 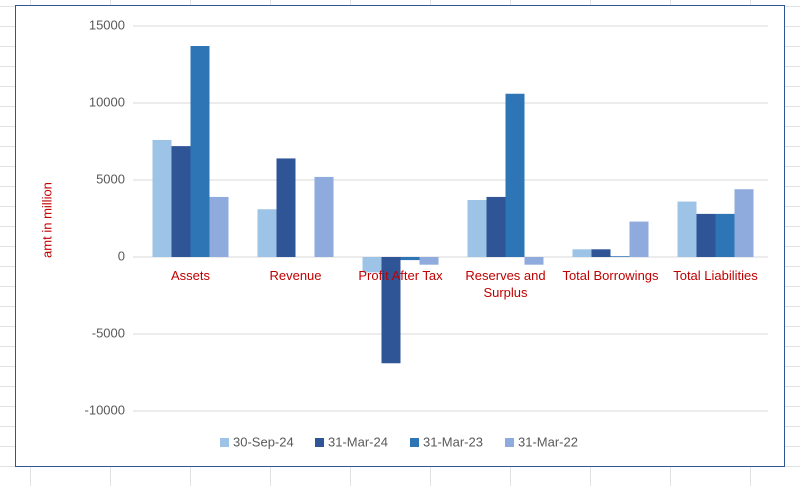 What do you see at coordinates (400, 275) in the screenshot?
I see `x-tick-label: Profit After Tax` at bounding box center [400, 275].